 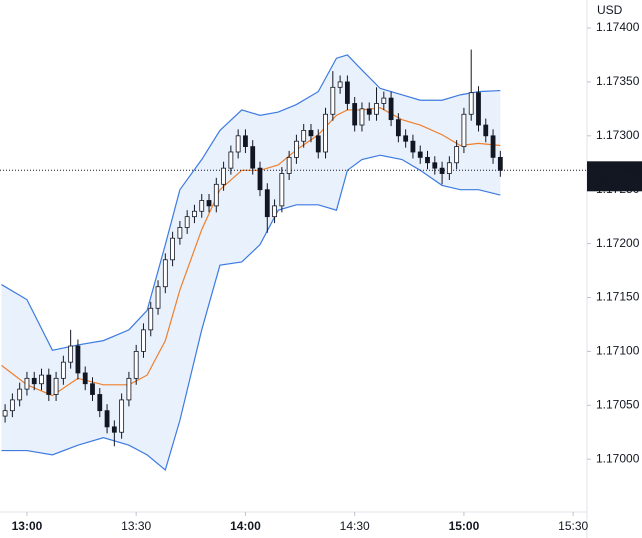 What do you see at coordinates (618, 297) in the screenshot?
I see `y-tick-label: 1.17150` at bounding box center [618, 297].